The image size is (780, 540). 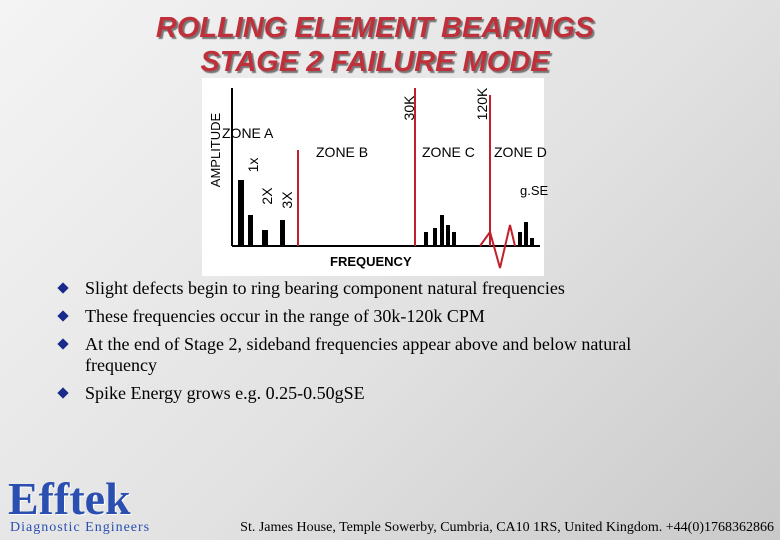 I want to click on band-label: g.SE, so click(x=534, y=190).